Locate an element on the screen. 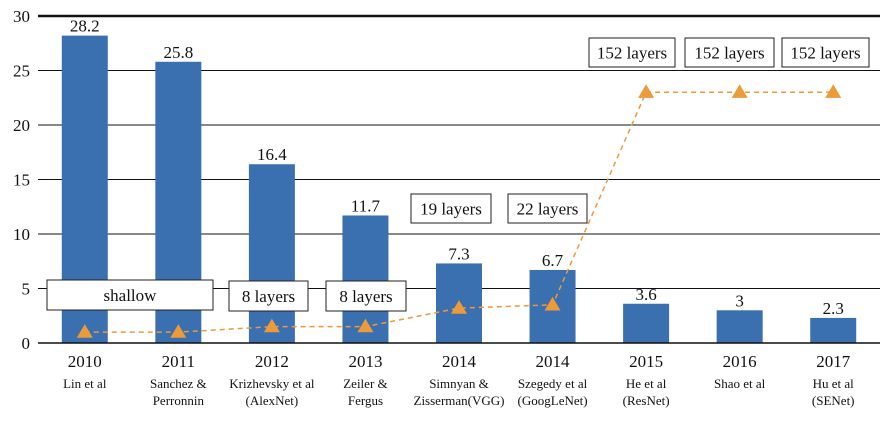 The width and height of the screenshot is (884, 422). y-tick-label: 20 is located at coordinates (21, 125).